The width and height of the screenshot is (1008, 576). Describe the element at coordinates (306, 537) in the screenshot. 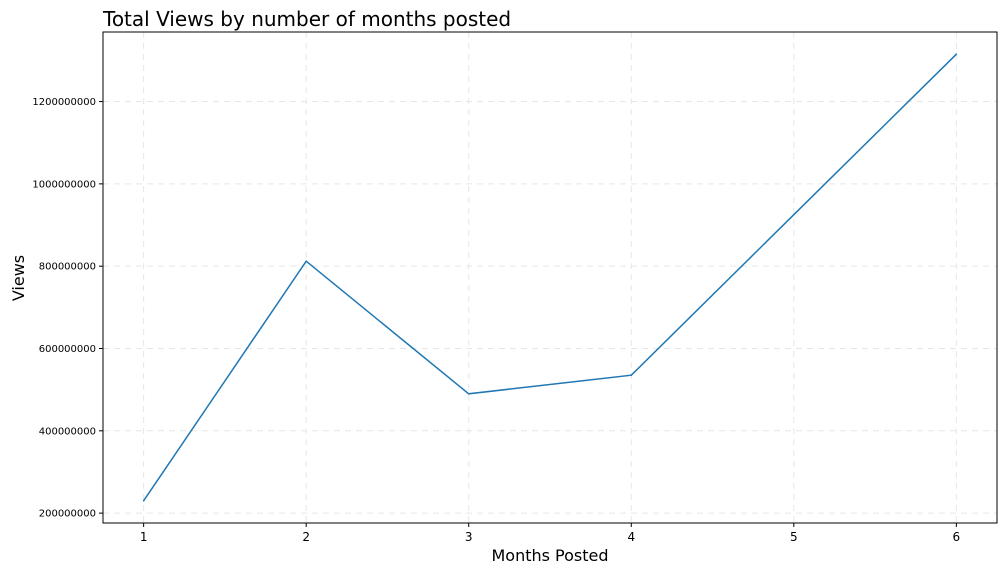

I see `x-tick-label: 2` at that location.